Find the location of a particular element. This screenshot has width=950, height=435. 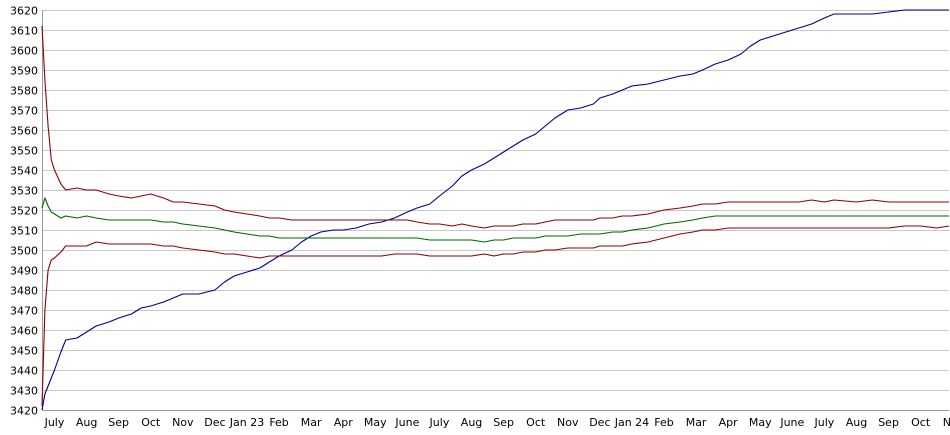

y-tick-label: 3570 is located at coordinates (24, 111).